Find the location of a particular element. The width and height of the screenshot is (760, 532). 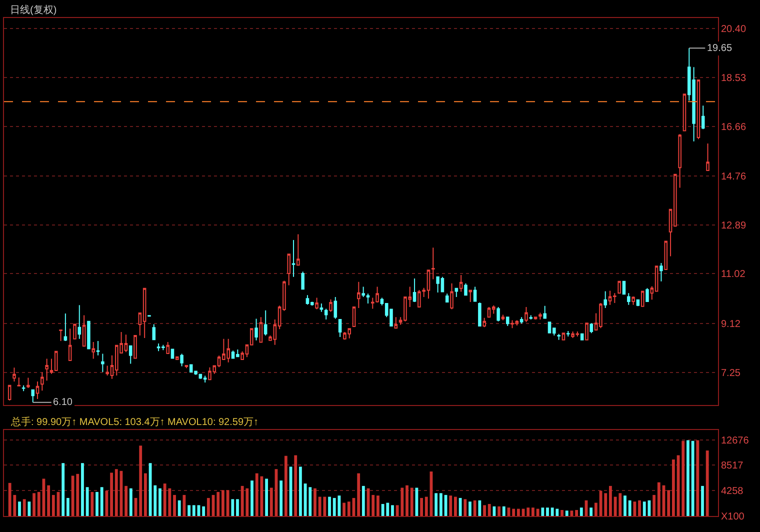

y-tick-label: X100 is located at coordinates (733, 517).